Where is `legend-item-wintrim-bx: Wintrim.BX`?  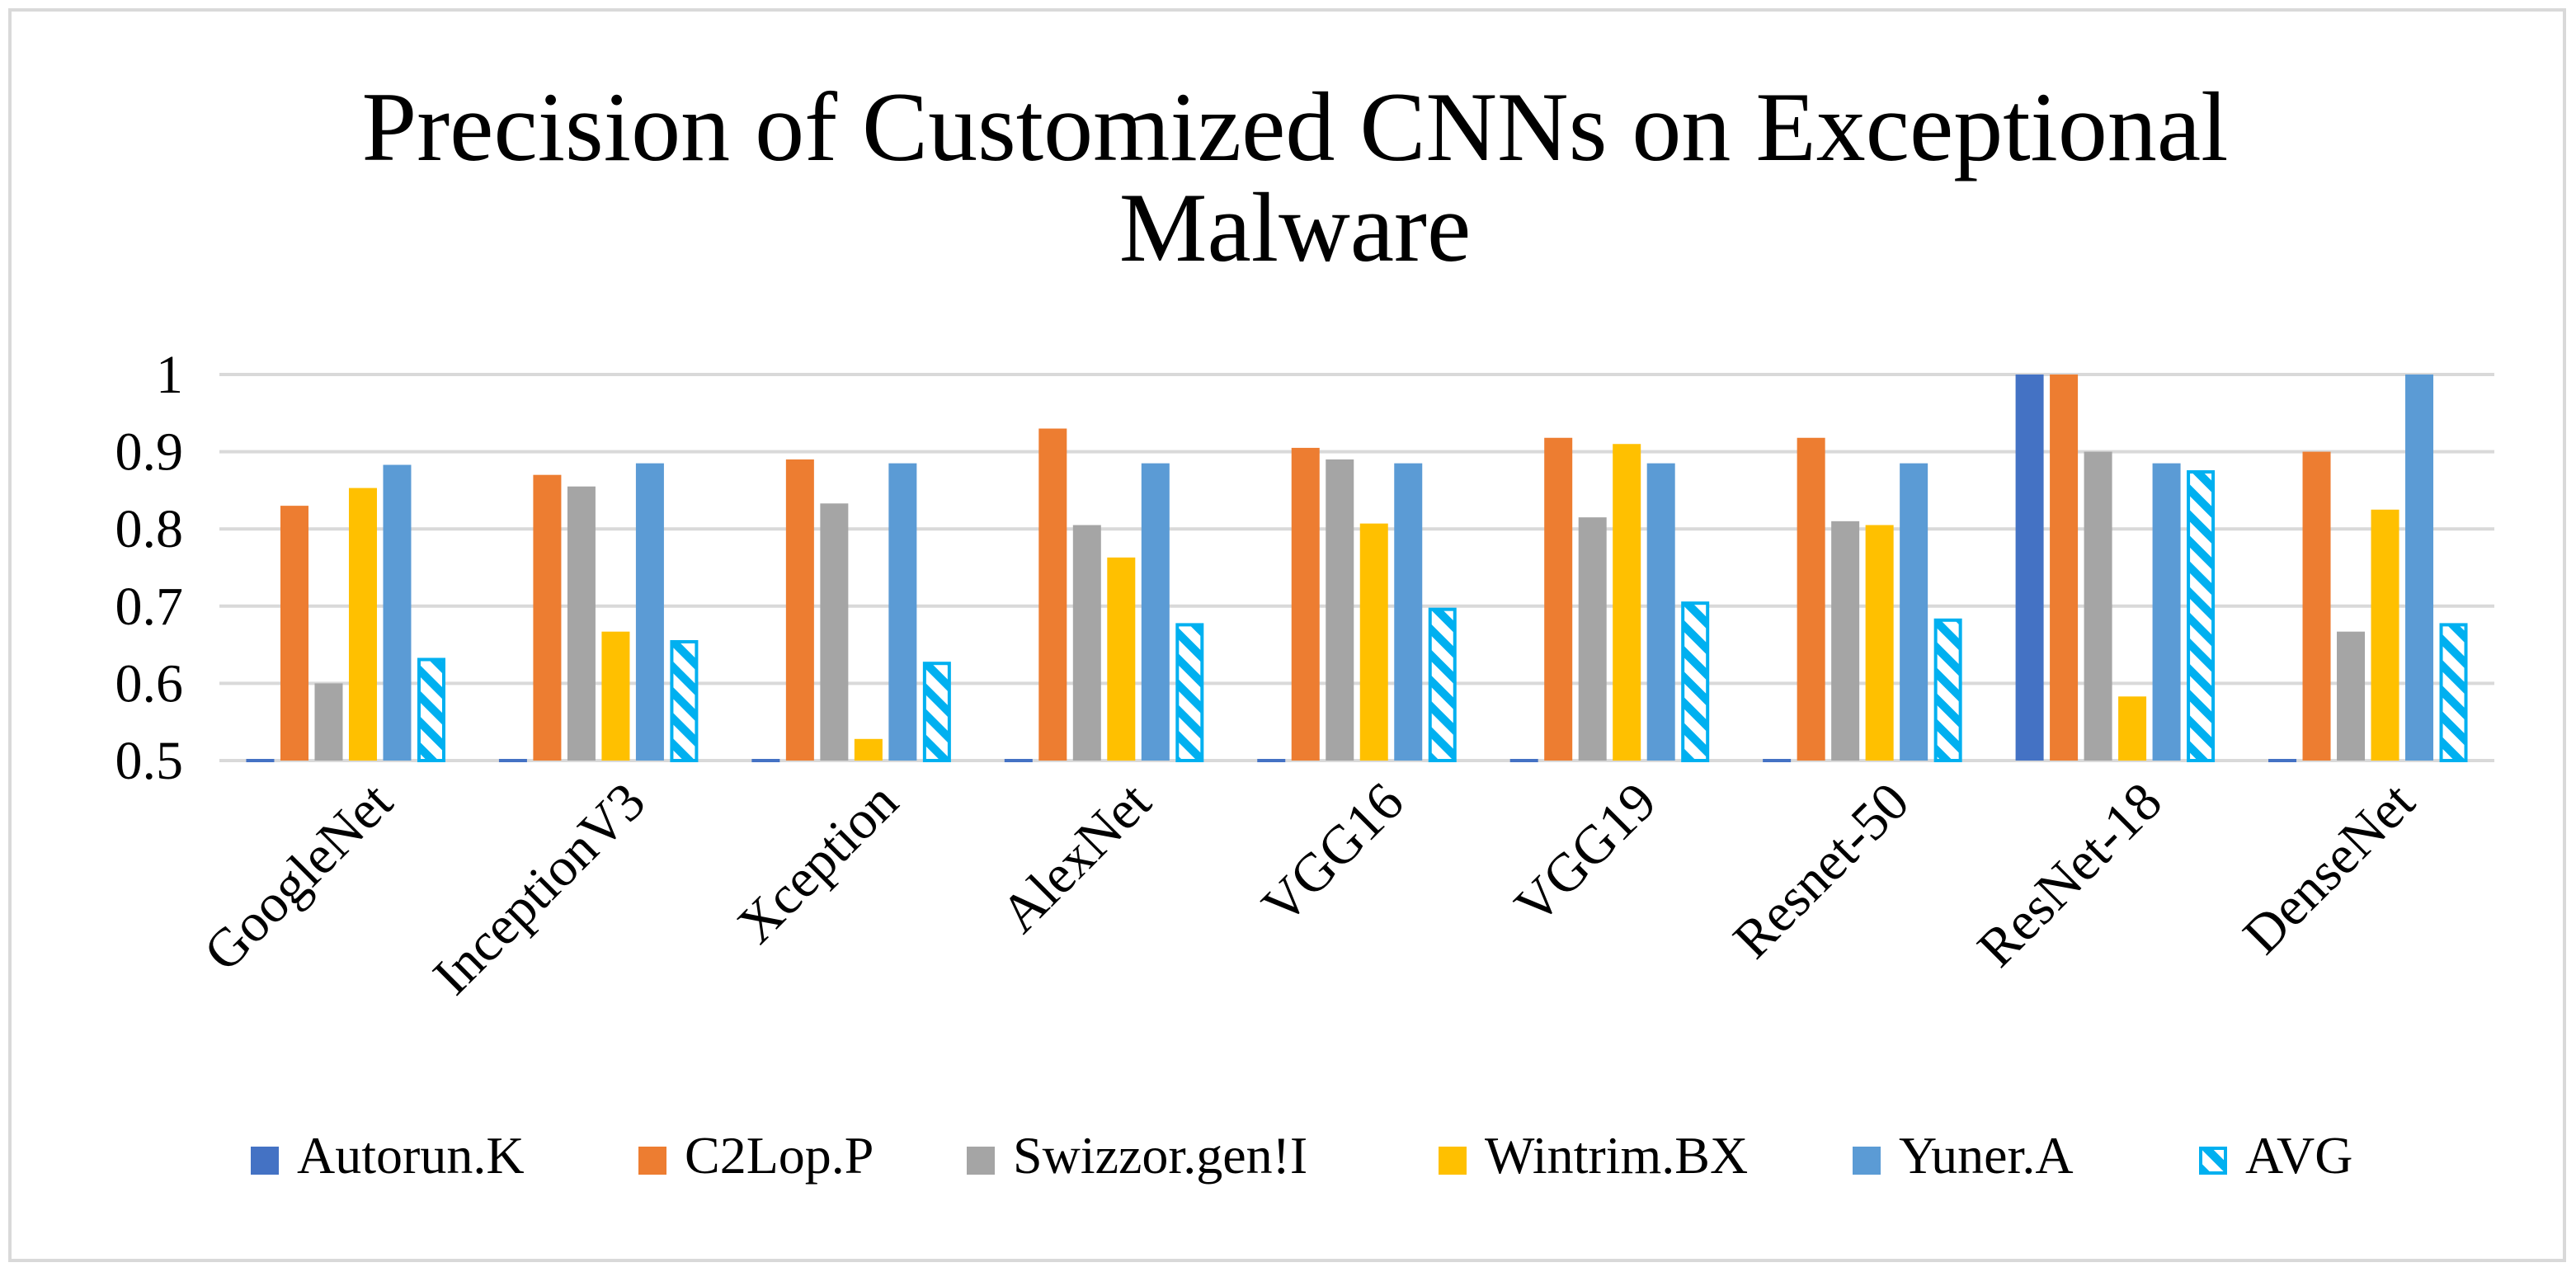 legend-item-wintrim-bx: Wintrim.BX is located at coordinates (1593, 1155).